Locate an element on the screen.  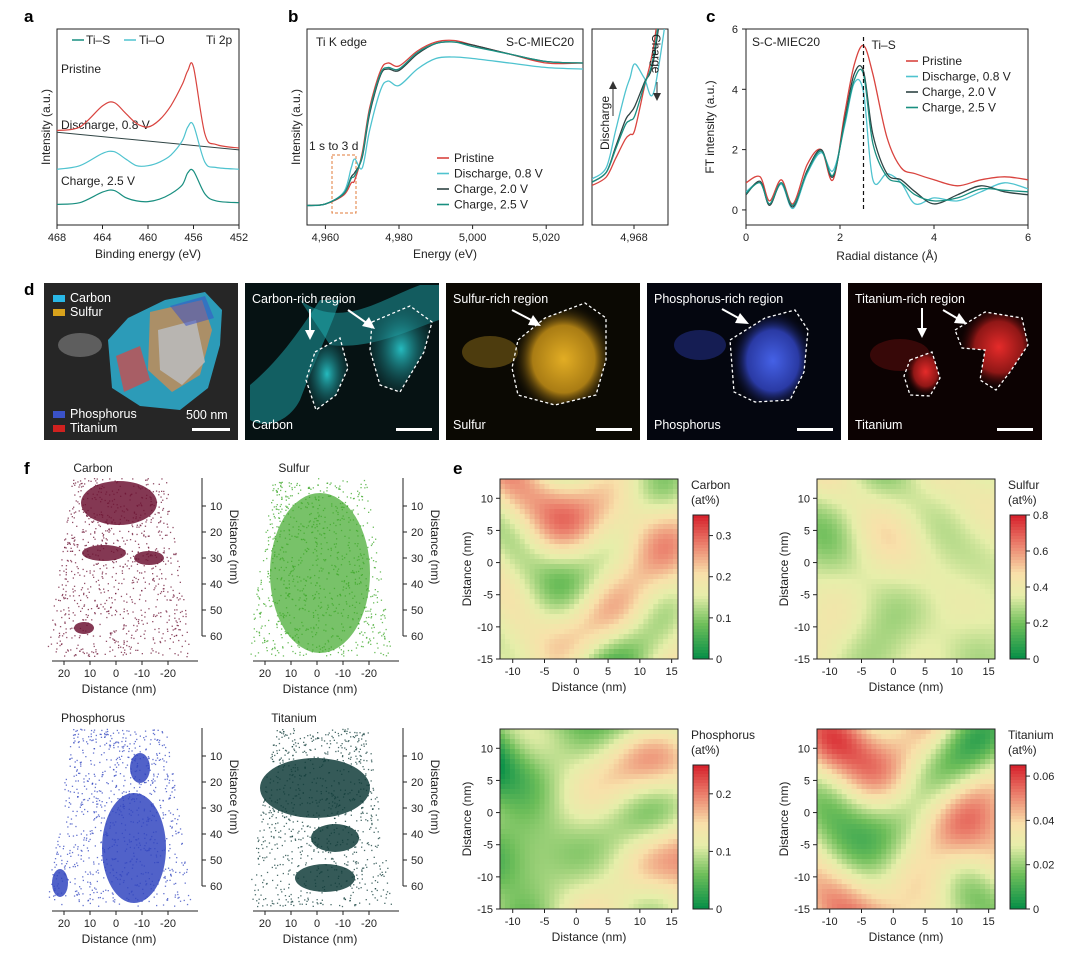
phosphorus-map-blob is located at coordinates (769, 356).